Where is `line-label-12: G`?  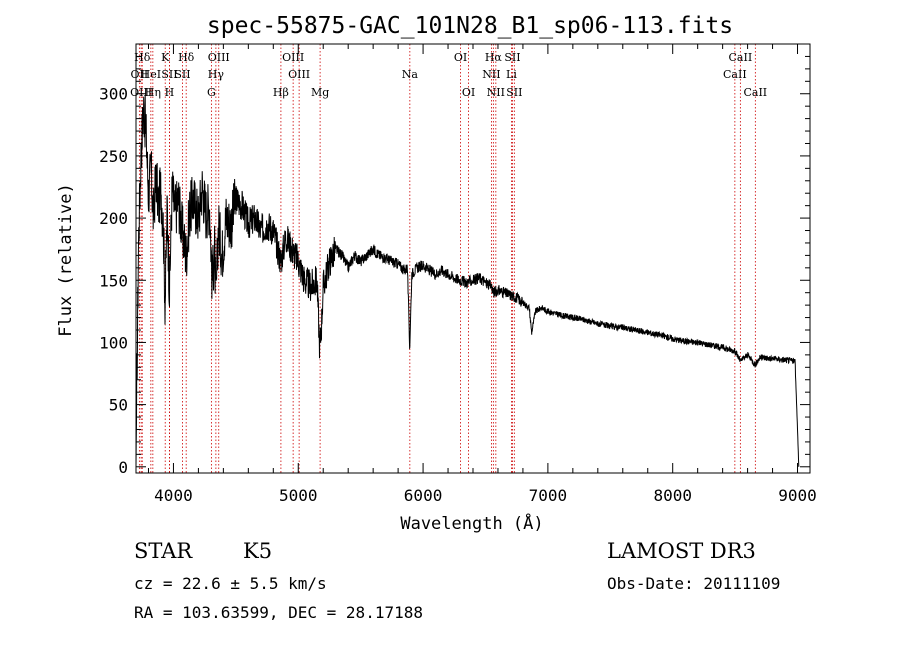 line-label-12: G is located at coordinates (211, 92).